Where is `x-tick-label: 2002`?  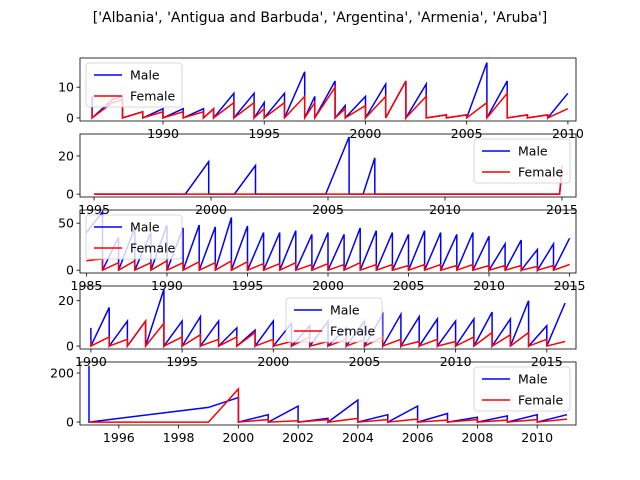
x-tick-label: 2002 is located at coordinates (298, 437).